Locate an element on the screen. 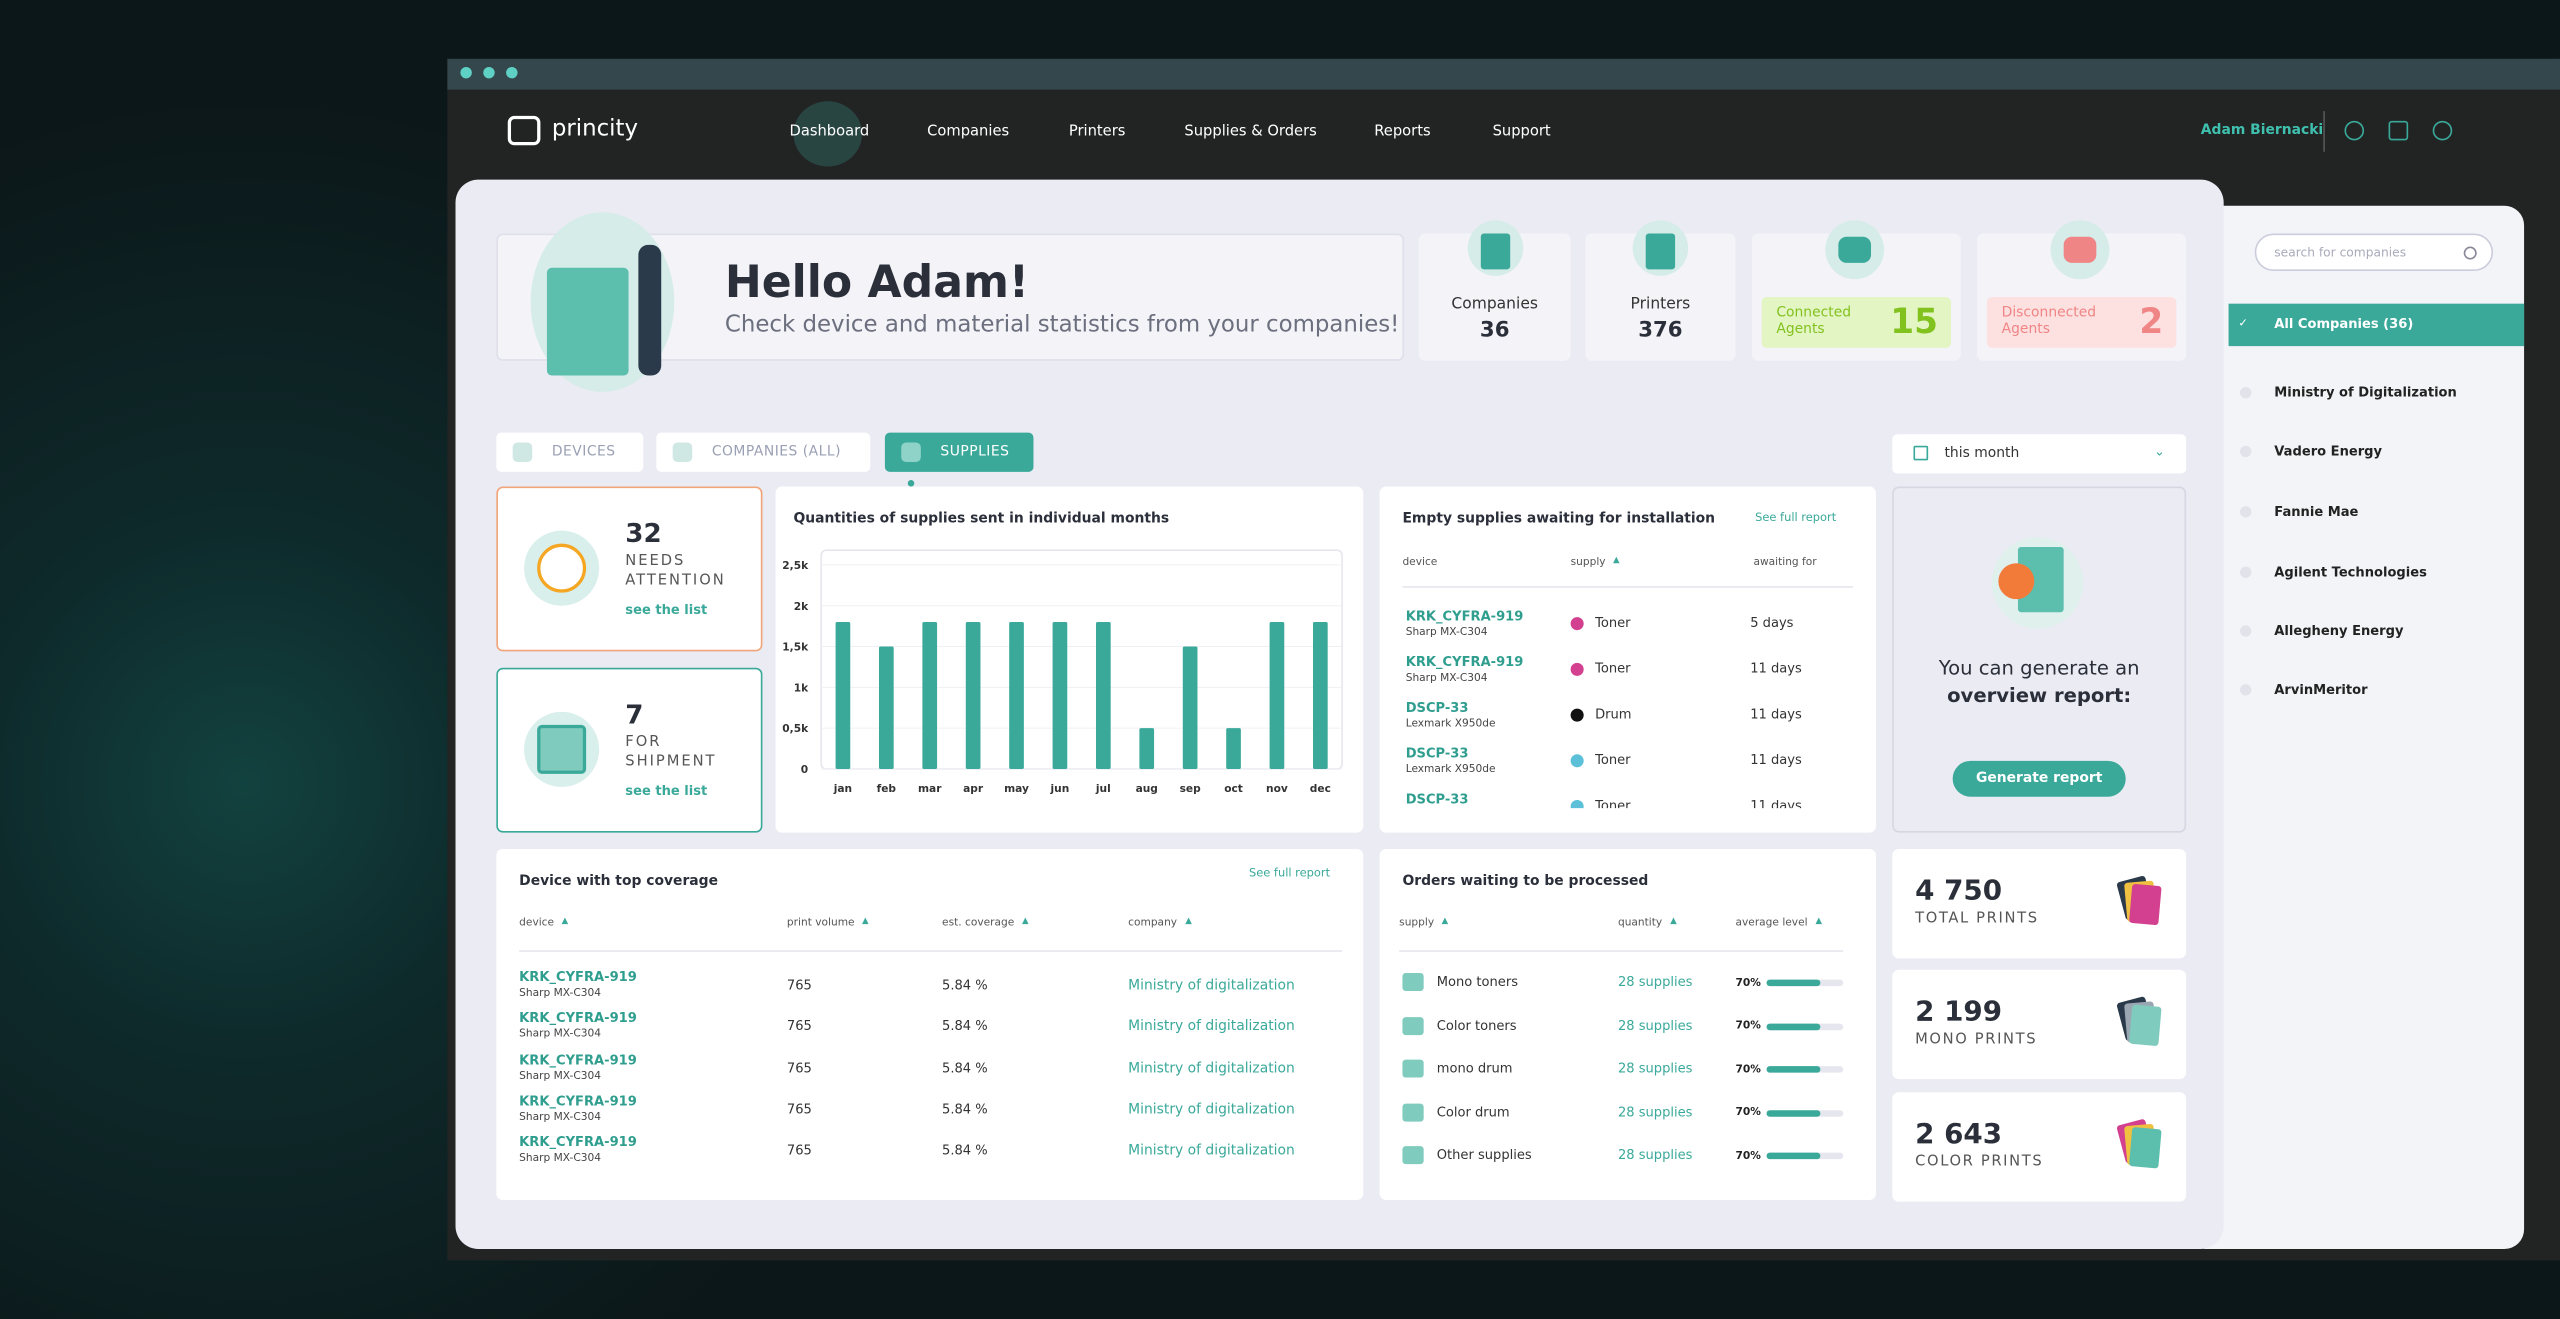 This screenshot has width=2560, height=1319. company-name: ArvinMeritor is located at coordinates (2321, 690).